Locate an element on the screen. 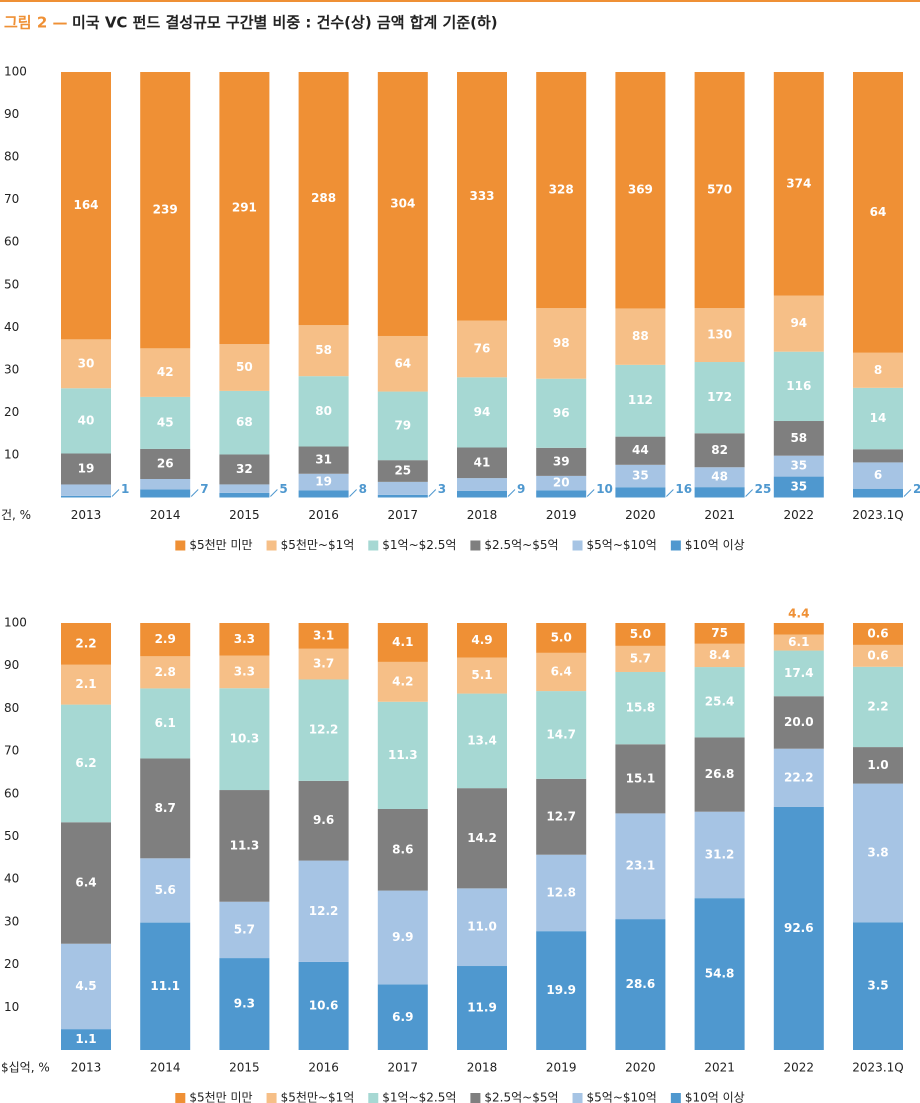 The width and height of the screenshot is (920, 1103). data-label: 5.6 is located at coordinates (165, 890).